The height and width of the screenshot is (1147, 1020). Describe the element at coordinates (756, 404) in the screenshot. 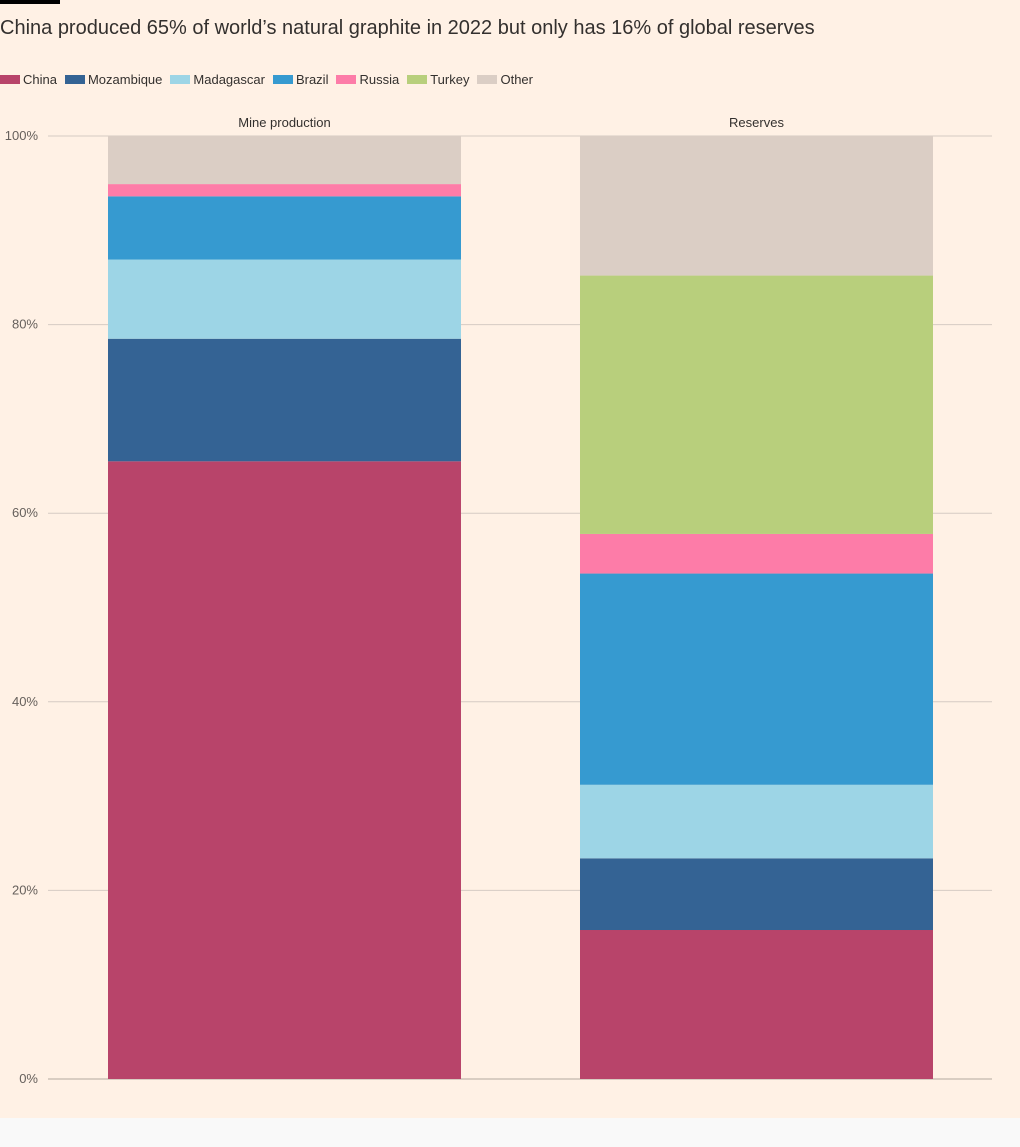

I see `bar-segment-turkey` at that location.